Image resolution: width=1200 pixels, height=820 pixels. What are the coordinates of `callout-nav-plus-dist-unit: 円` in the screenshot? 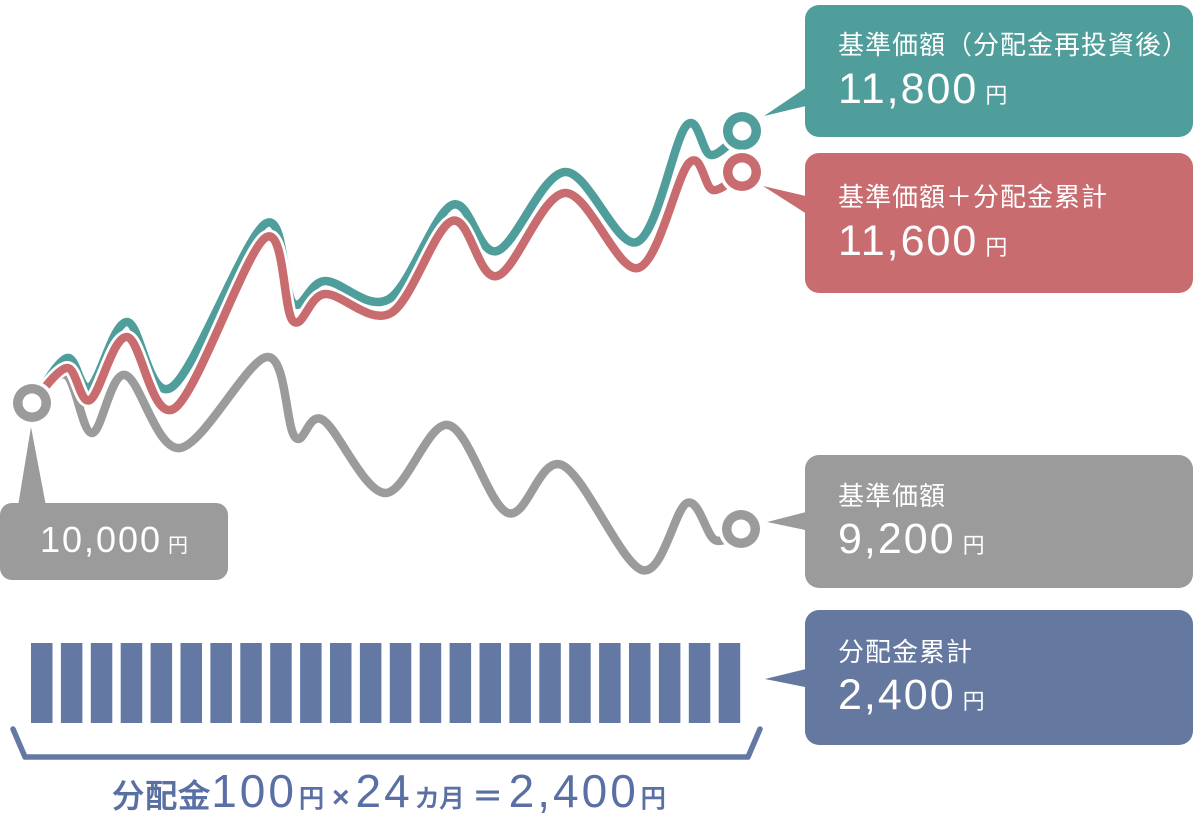 It's located at (996, 247).